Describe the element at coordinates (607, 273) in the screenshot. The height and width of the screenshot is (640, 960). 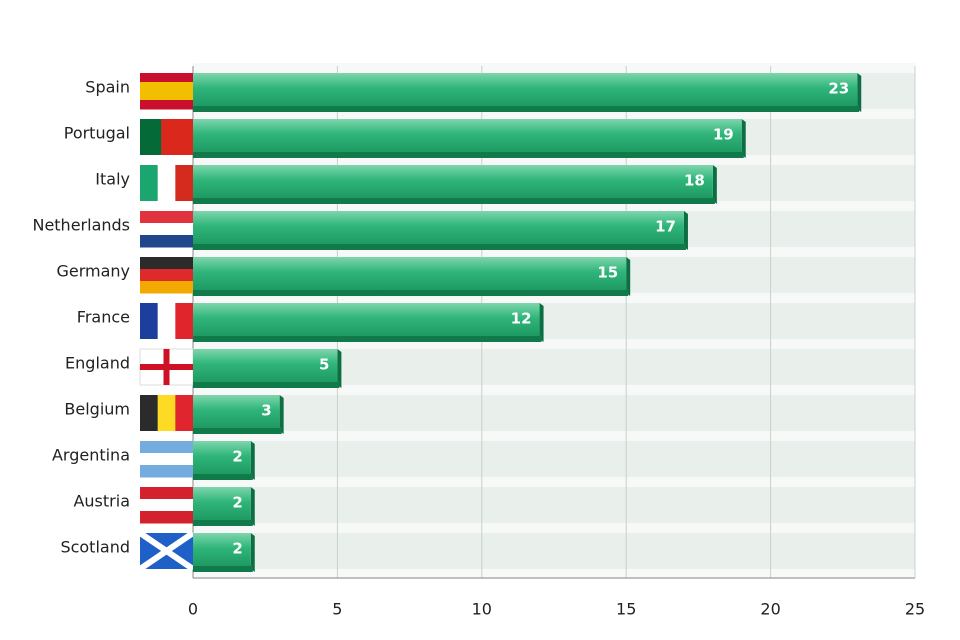
I see `value-label: 15` at that location.